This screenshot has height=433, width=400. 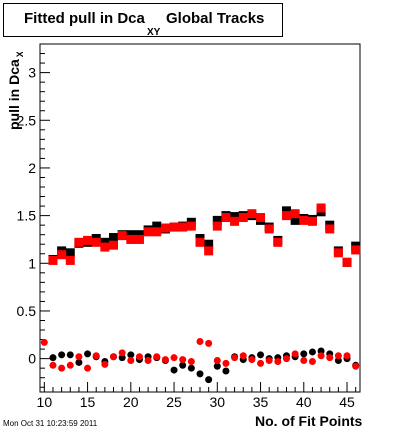 I want to click on y-axis-label-text: pull in Dca, so click(x=14, y=94).